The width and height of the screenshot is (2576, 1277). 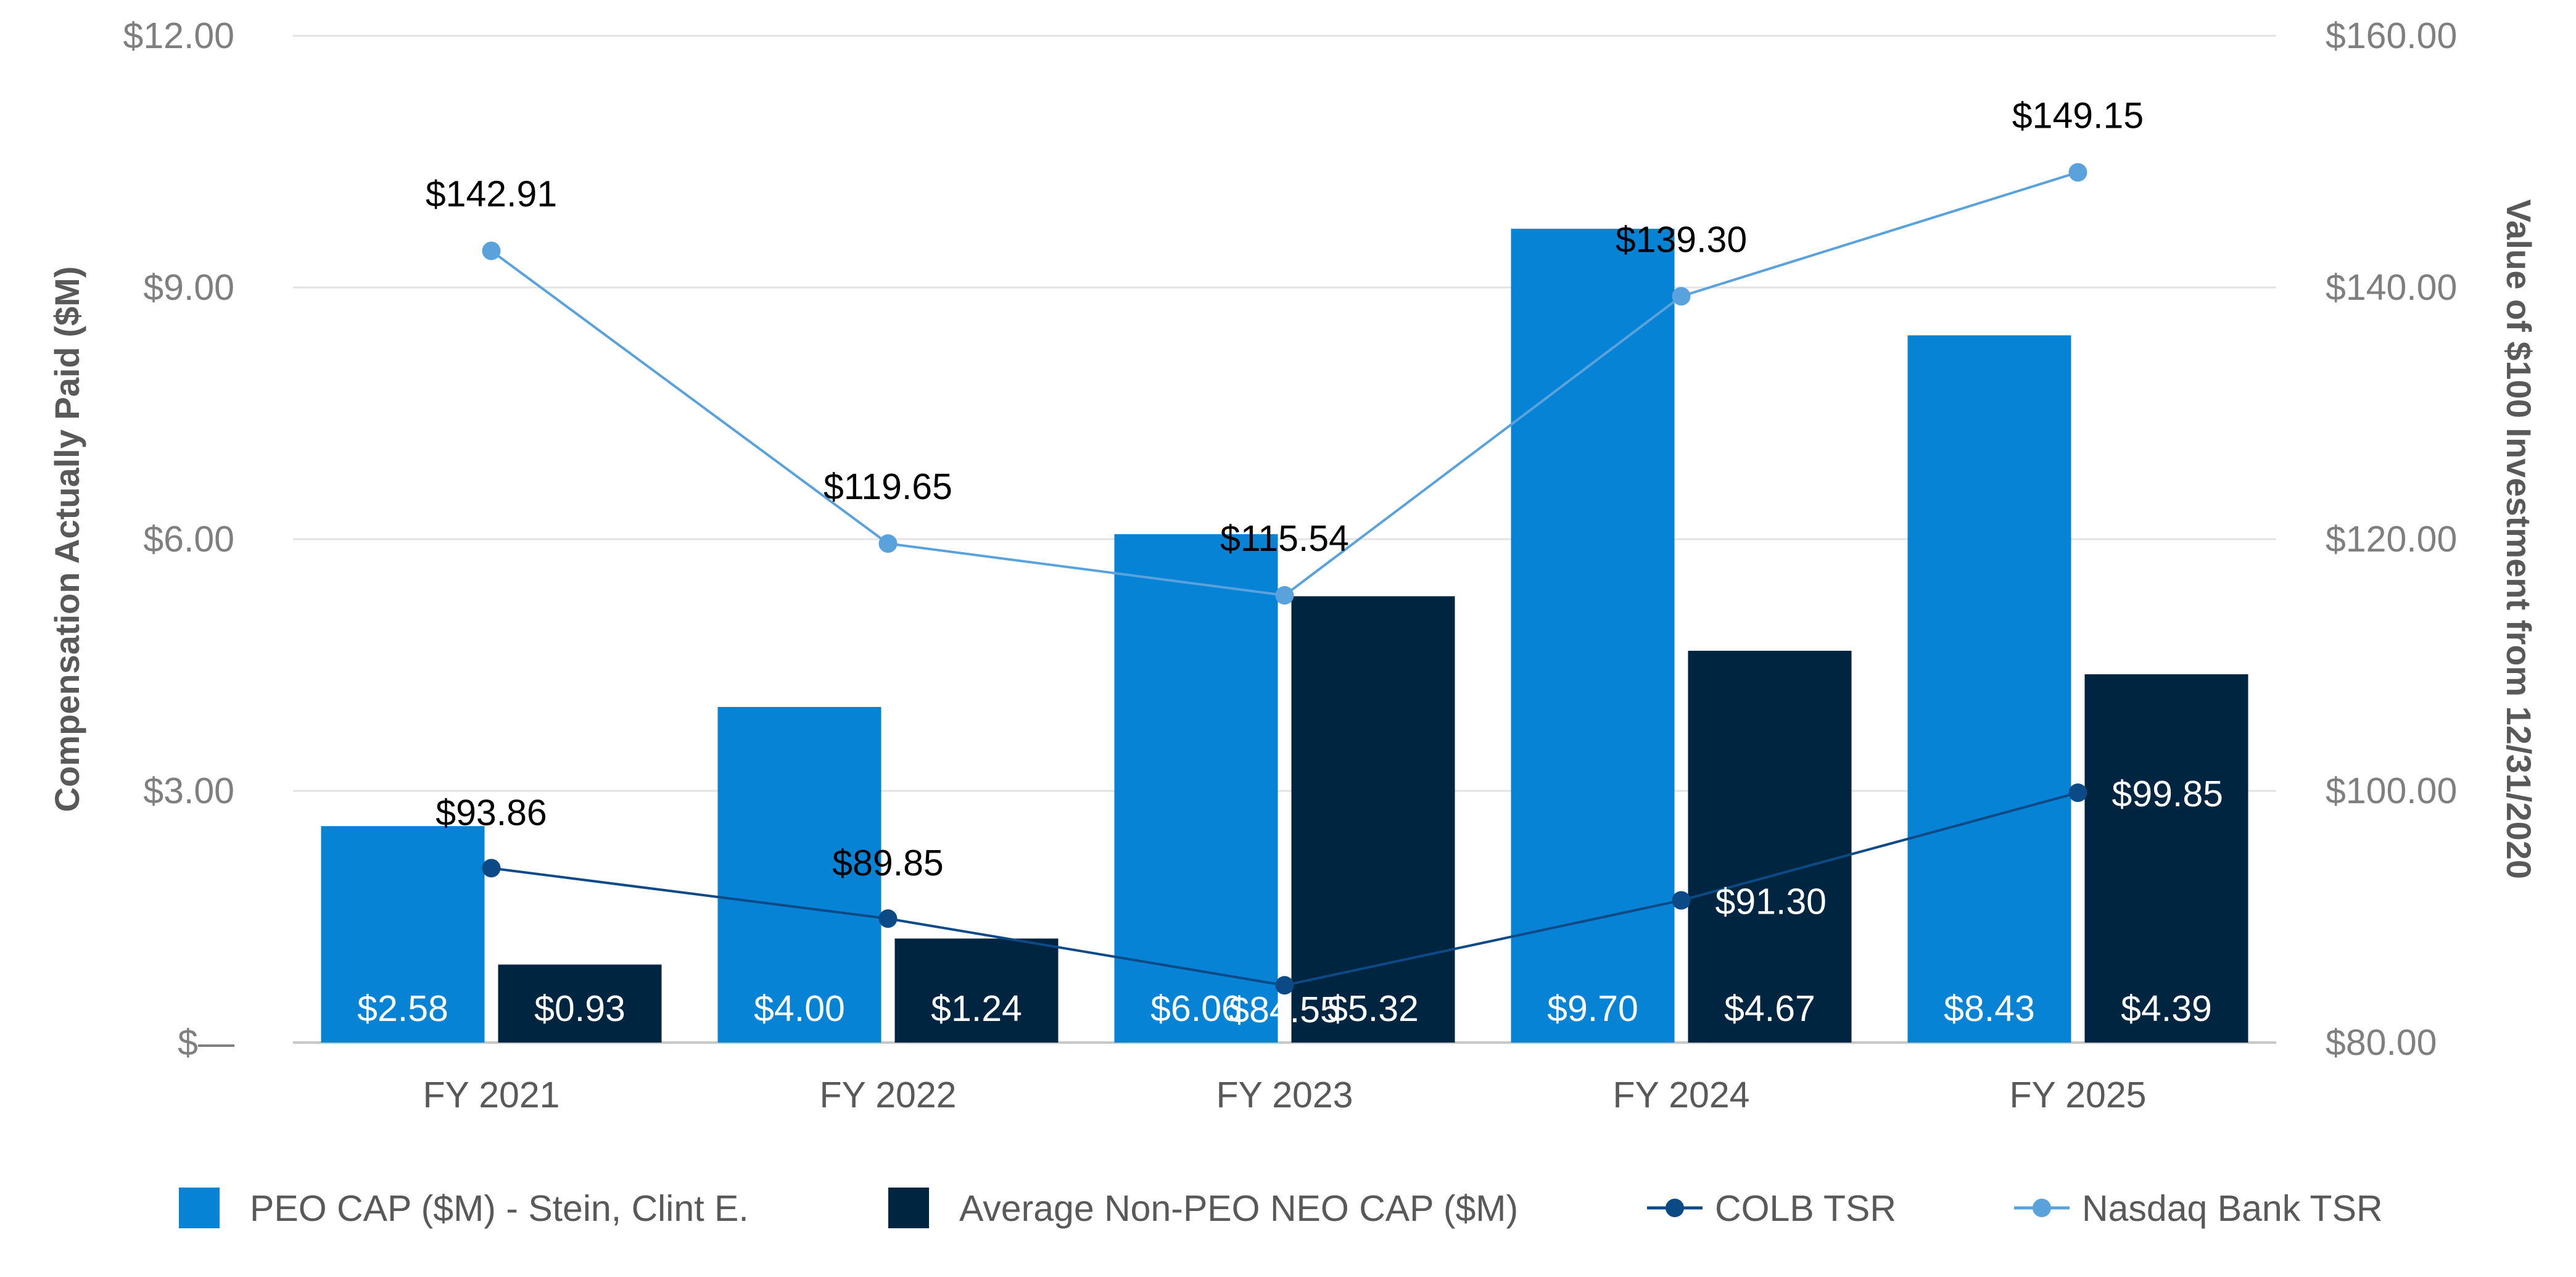 I want to click on right-tick-label: $140.00, so click(x=2391, y=288).